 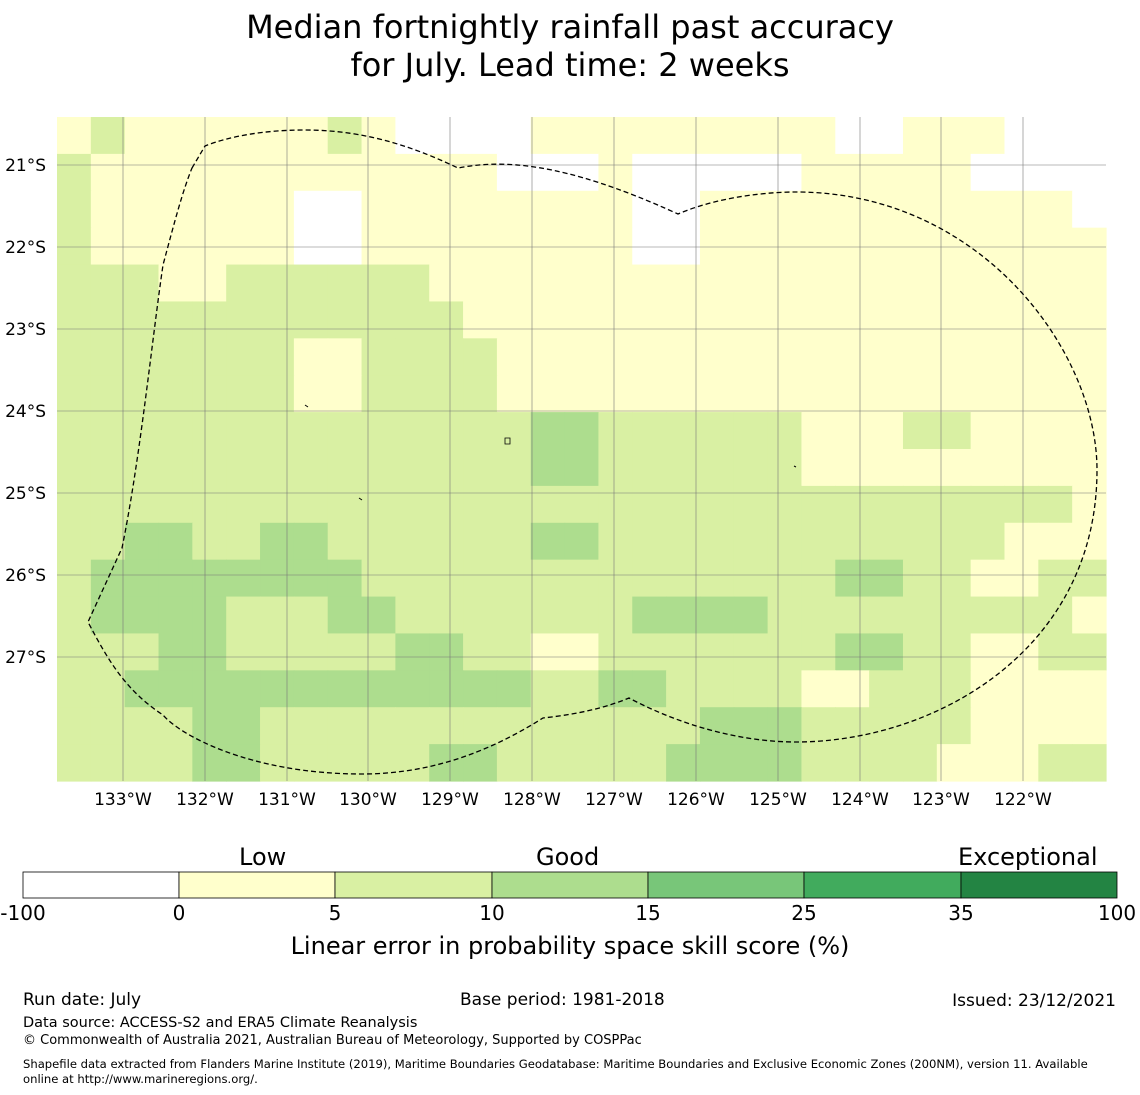 I want to click on colorbar-tick-label: 35, so click(x=960, y=913).